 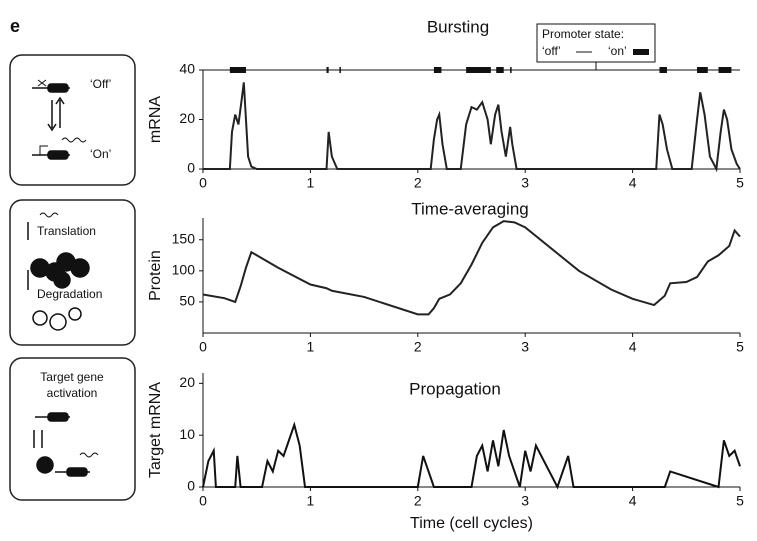 What do you see at coordinates (15, 26) in the screenshot?
I see `panel-label: e` at bounding box center [15, 26].